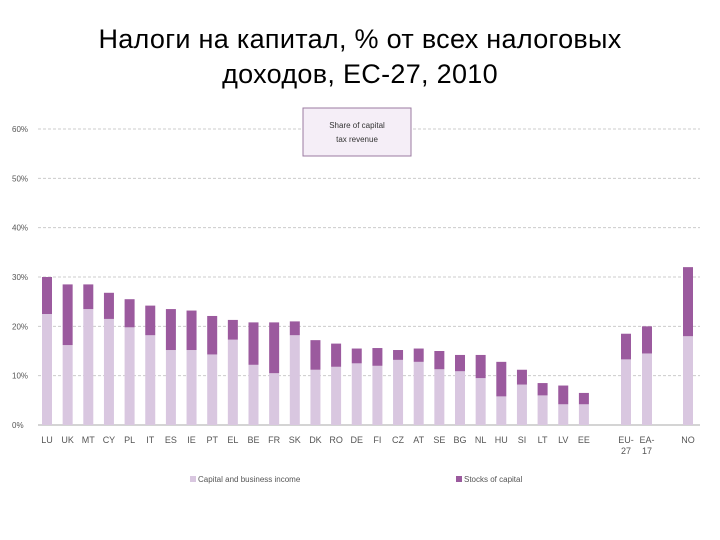  Describe the element at coordinates (295, 440) in the screenshot. I see `x-tick-label: SK` at that location.